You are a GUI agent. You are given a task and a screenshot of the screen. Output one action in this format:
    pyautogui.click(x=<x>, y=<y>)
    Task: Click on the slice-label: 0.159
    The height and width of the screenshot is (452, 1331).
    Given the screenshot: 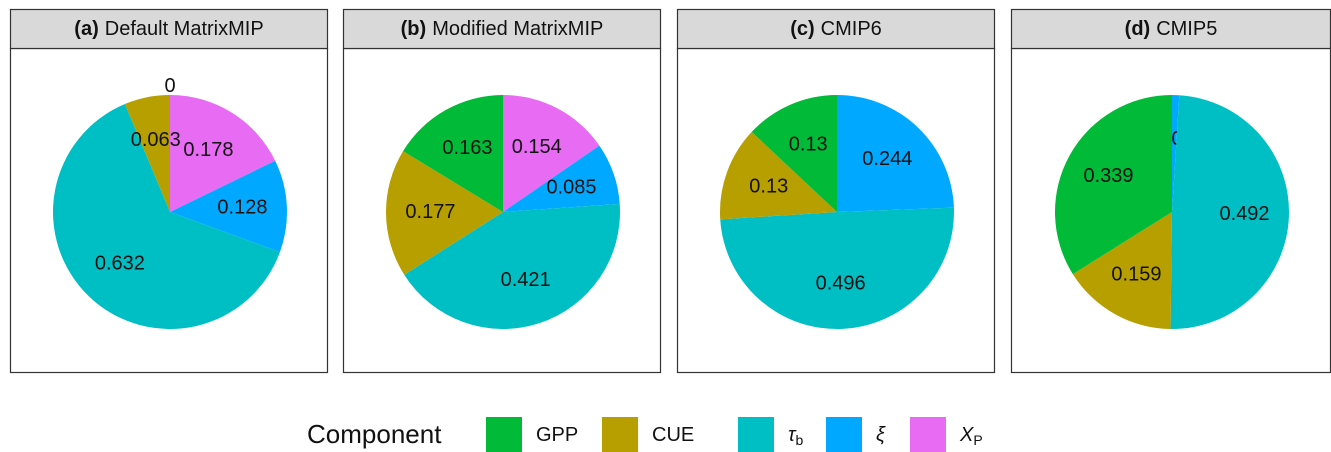 What is the action you would take?
    pyautogui.click(x=1136, y=275)
    